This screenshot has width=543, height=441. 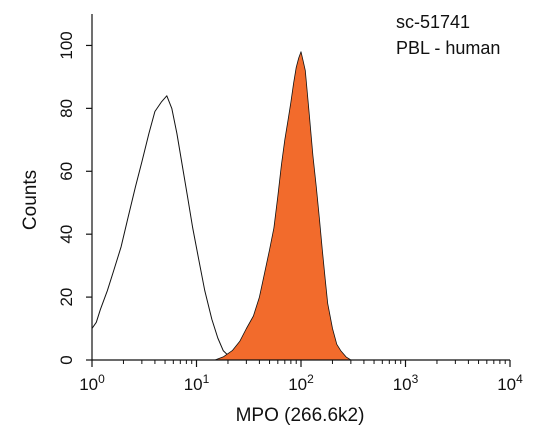 What do you see at coordinates (433, 22) in the screenshot?
I see `annotation-antibody-id: sc-51741` at bounding box center [433, 22].